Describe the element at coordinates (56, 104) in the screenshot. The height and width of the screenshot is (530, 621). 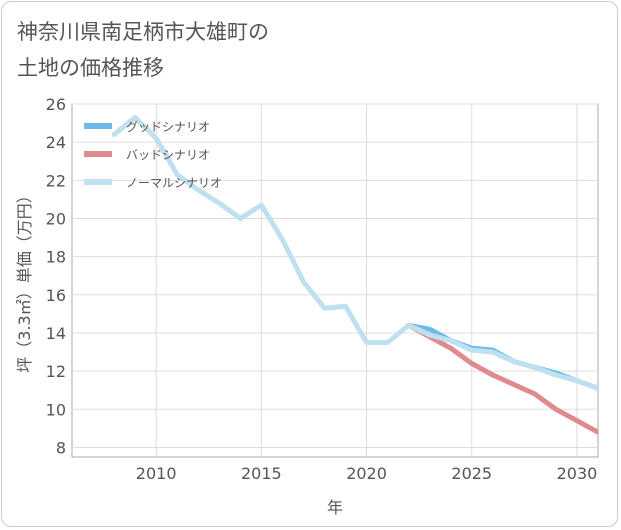
I see `y-tick-label: 26` at that location.